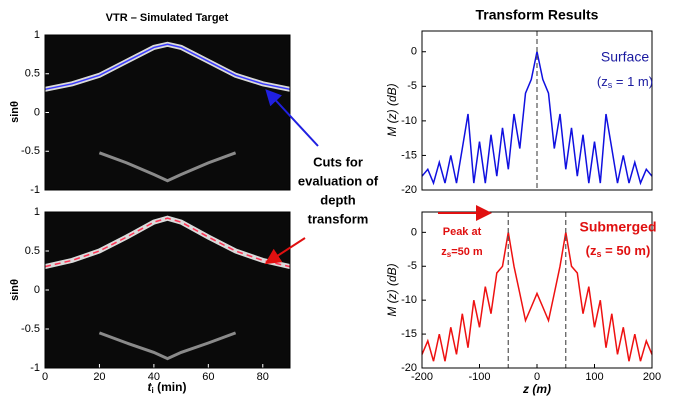 This screenshot has width=678, height=400. I want to click on x-axis-label: ti (min), so click(167, 387).